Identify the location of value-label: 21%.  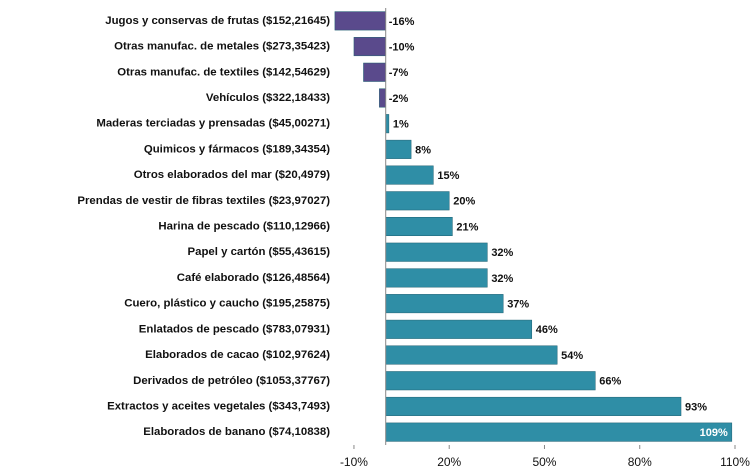
(467, 227).